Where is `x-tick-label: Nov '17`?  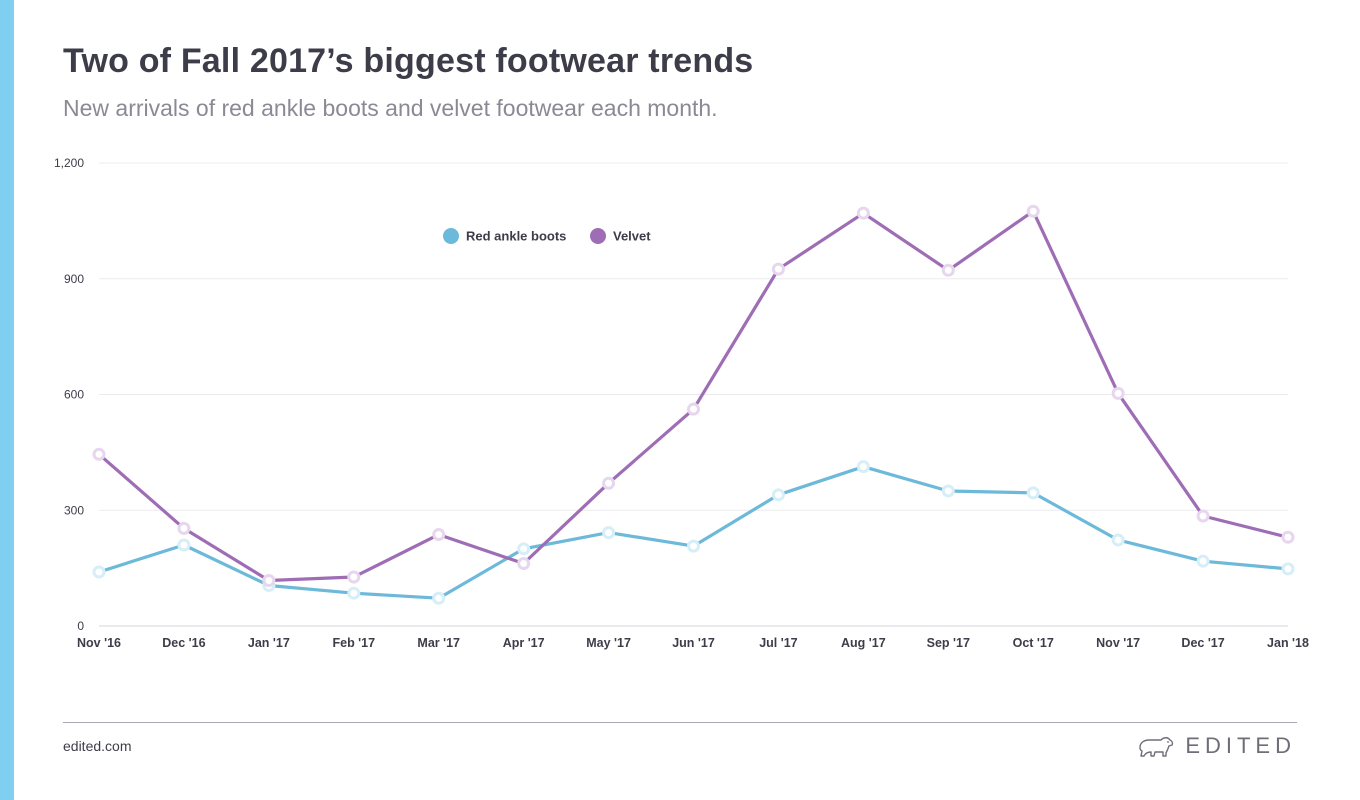 x-tick-label: Nov '17 is located at coordinates (1118, 643).